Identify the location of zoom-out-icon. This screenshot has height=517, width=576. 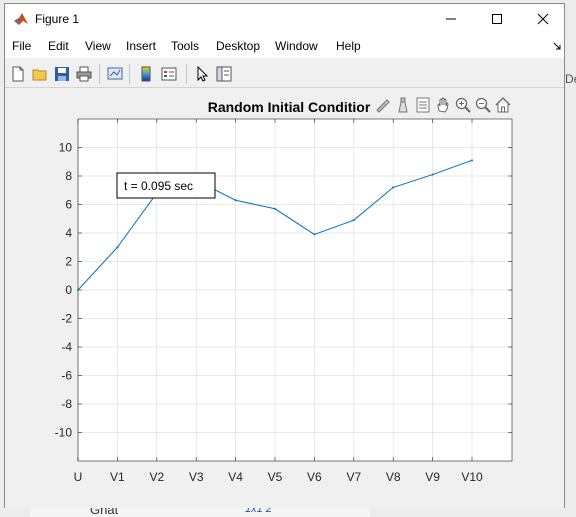
(483, 105).